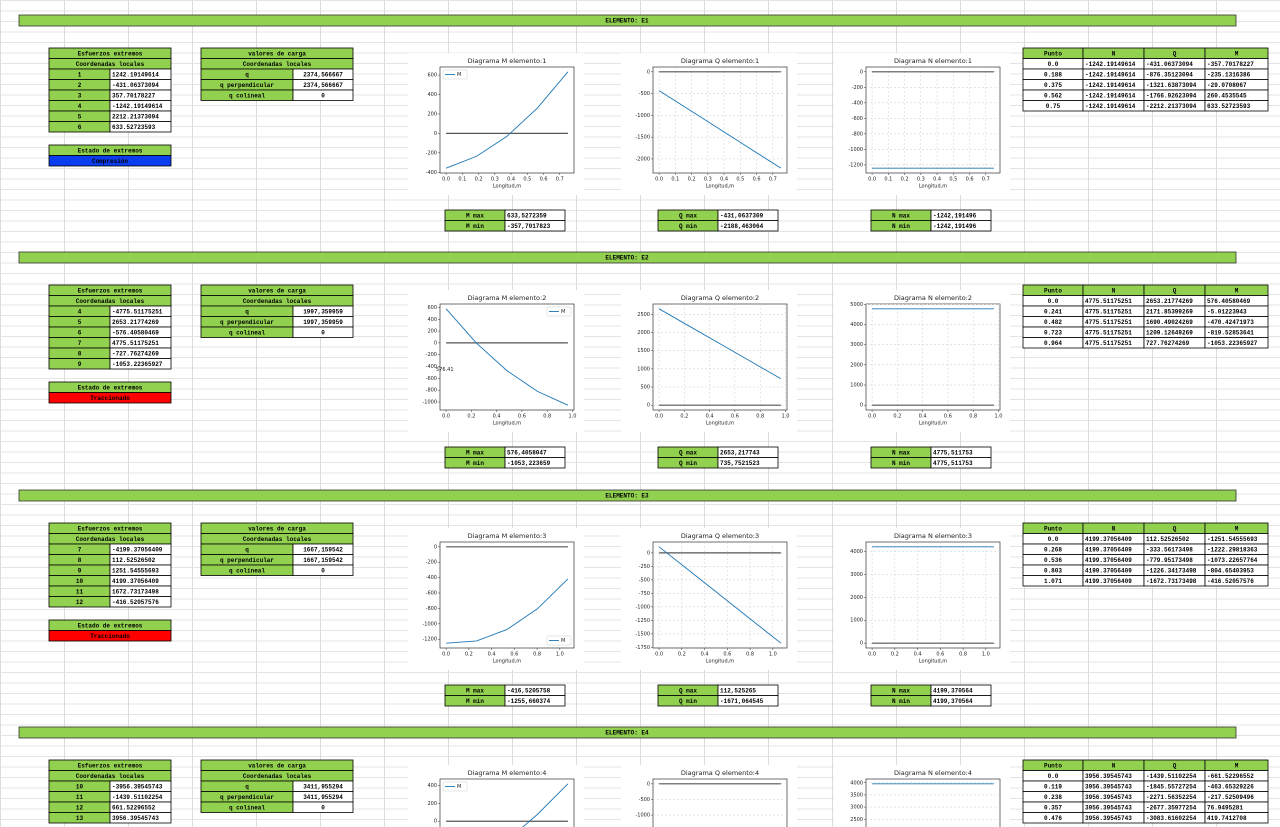 The height and width of the screenshot is (827, 1280). I want to click on puntos-value: 0.964, so click(1053, 343).